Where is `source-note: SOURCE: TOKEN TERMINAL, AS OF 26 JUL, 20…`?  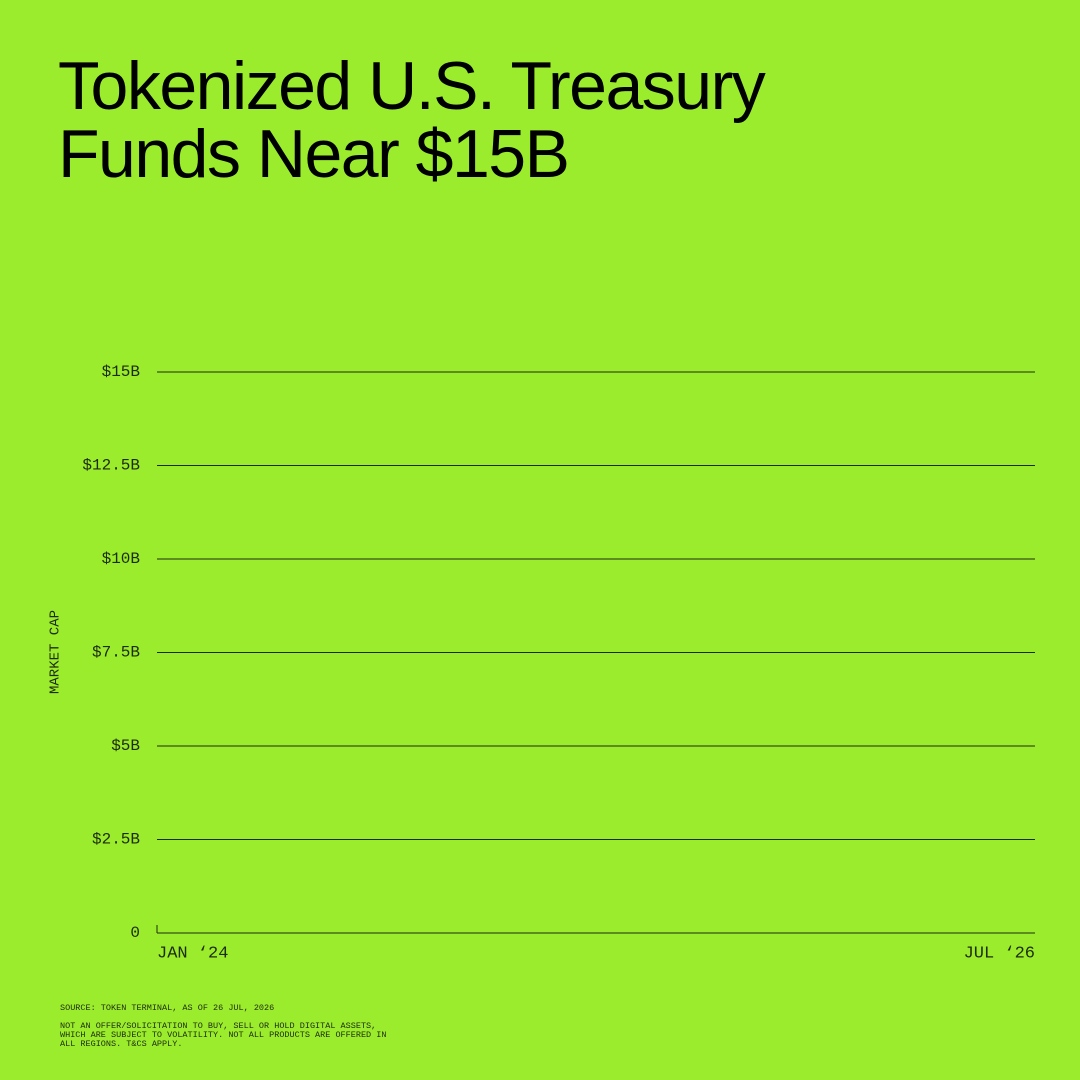
source-note: SOURCE: TOKEN TERMINAL, AS OF 26 JUL, 20… is located at coordinates (167, 1008).